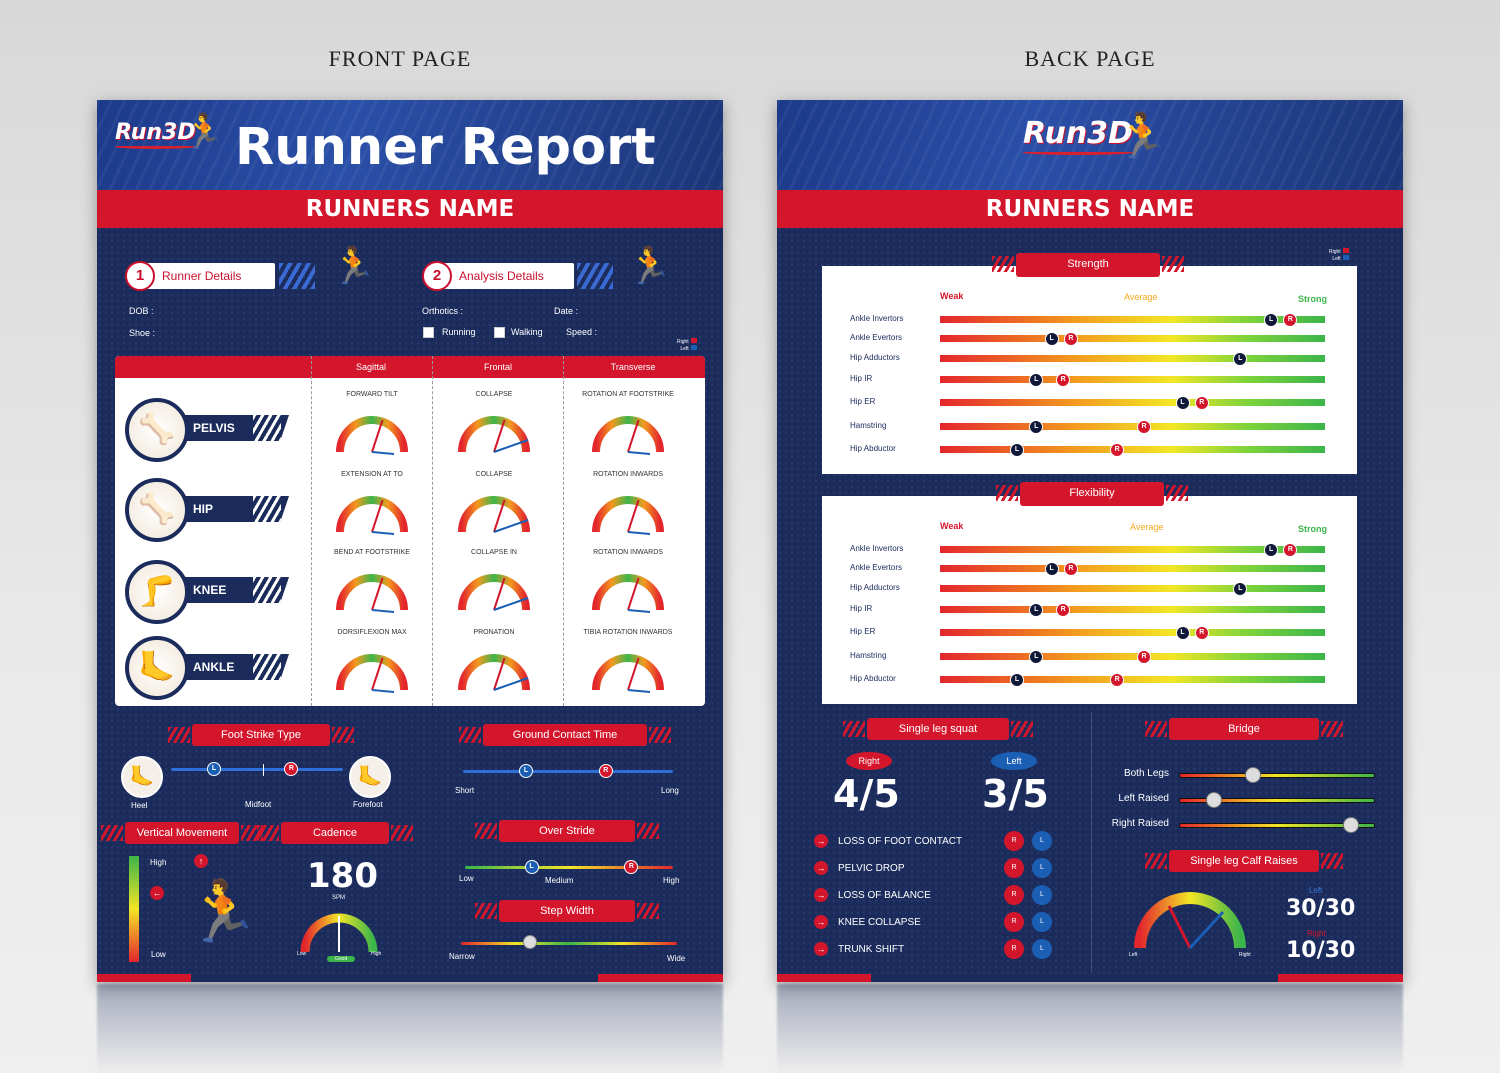  I want to click on step-width-marker, so click(530, 942).